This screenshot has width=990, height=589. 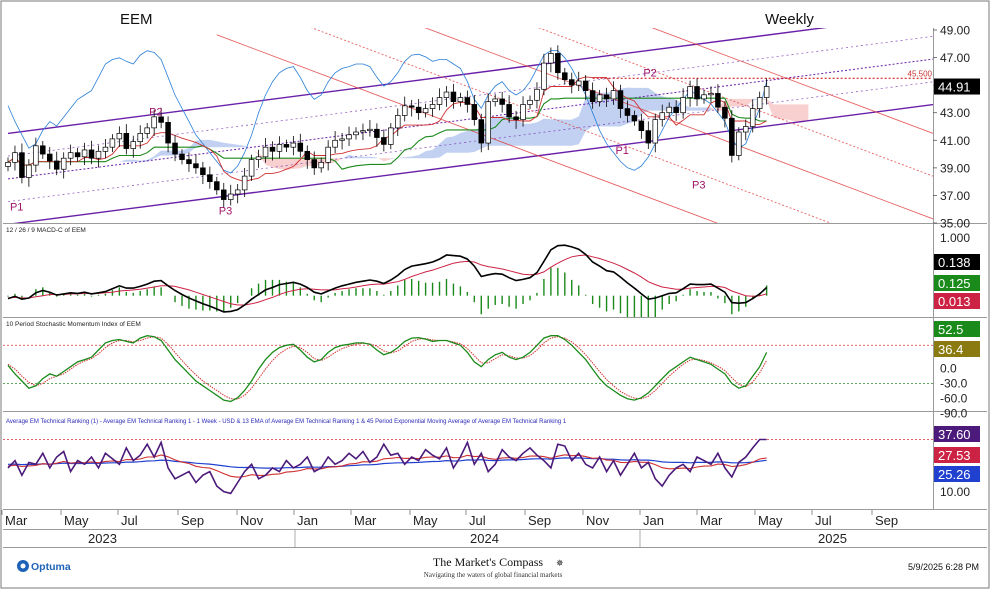 What do you see at coordinates (653, 520) in the screenshot?
I see `x-axis-month-label: Jan` at bounding box center [653, 520].